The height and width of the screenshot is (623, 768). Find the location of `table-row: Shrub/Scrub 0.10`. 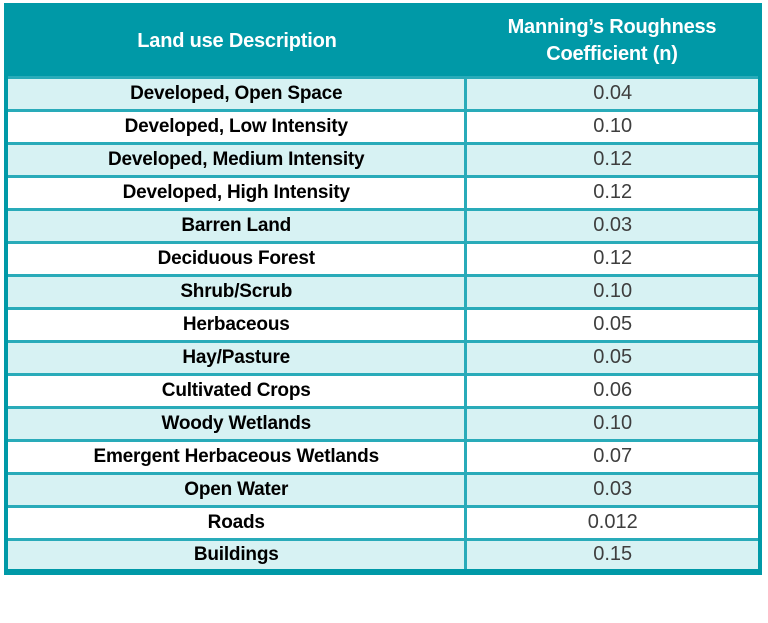

table-row: Shrub/Scrub 0.10 is located at coordinates (383, 291).